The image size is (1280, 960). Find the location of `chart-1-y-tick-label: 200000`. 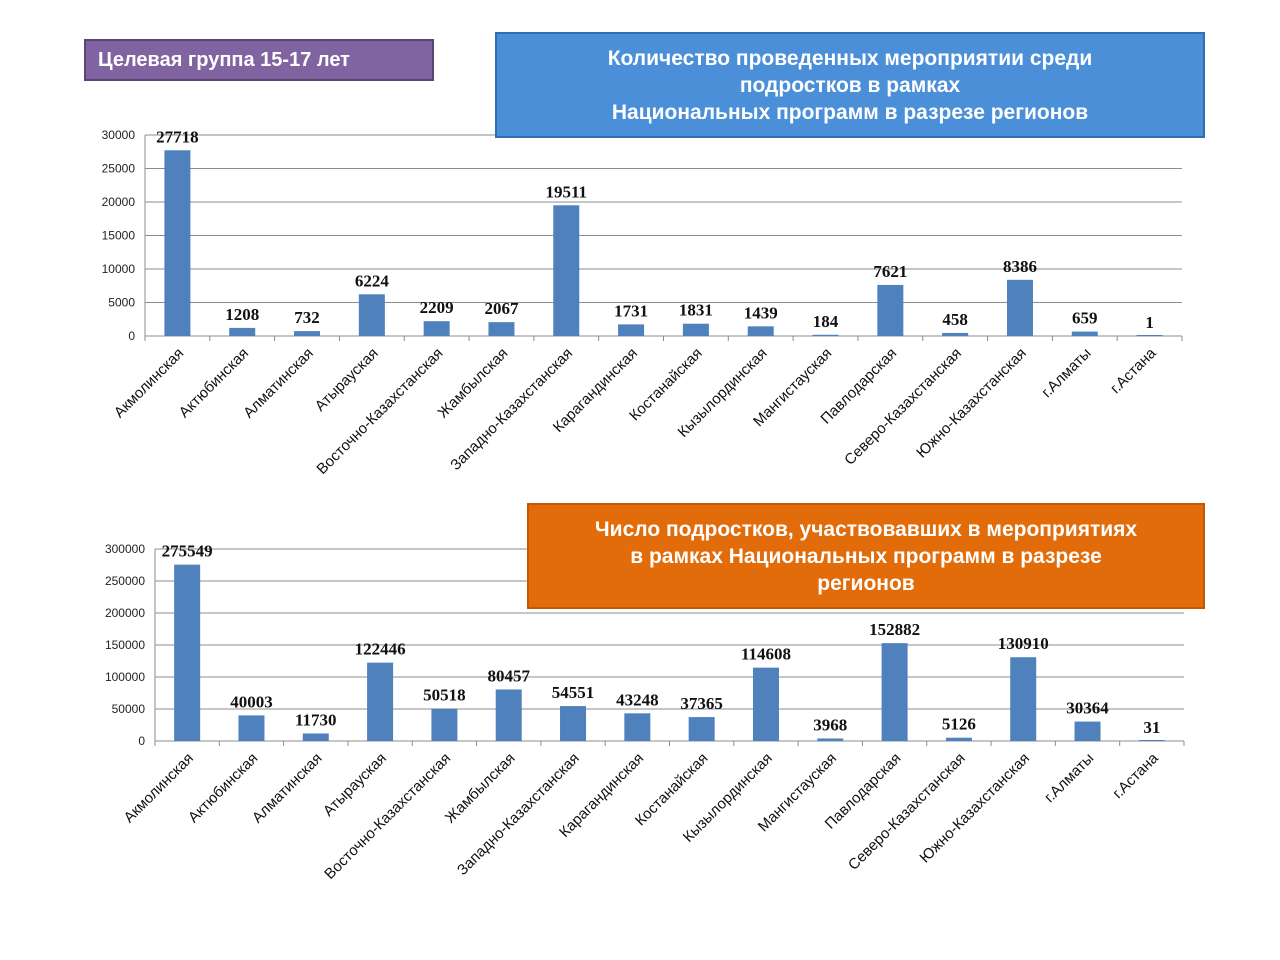

chart-1-y-tick-label: 200000 is located at coordinates (125, 613).